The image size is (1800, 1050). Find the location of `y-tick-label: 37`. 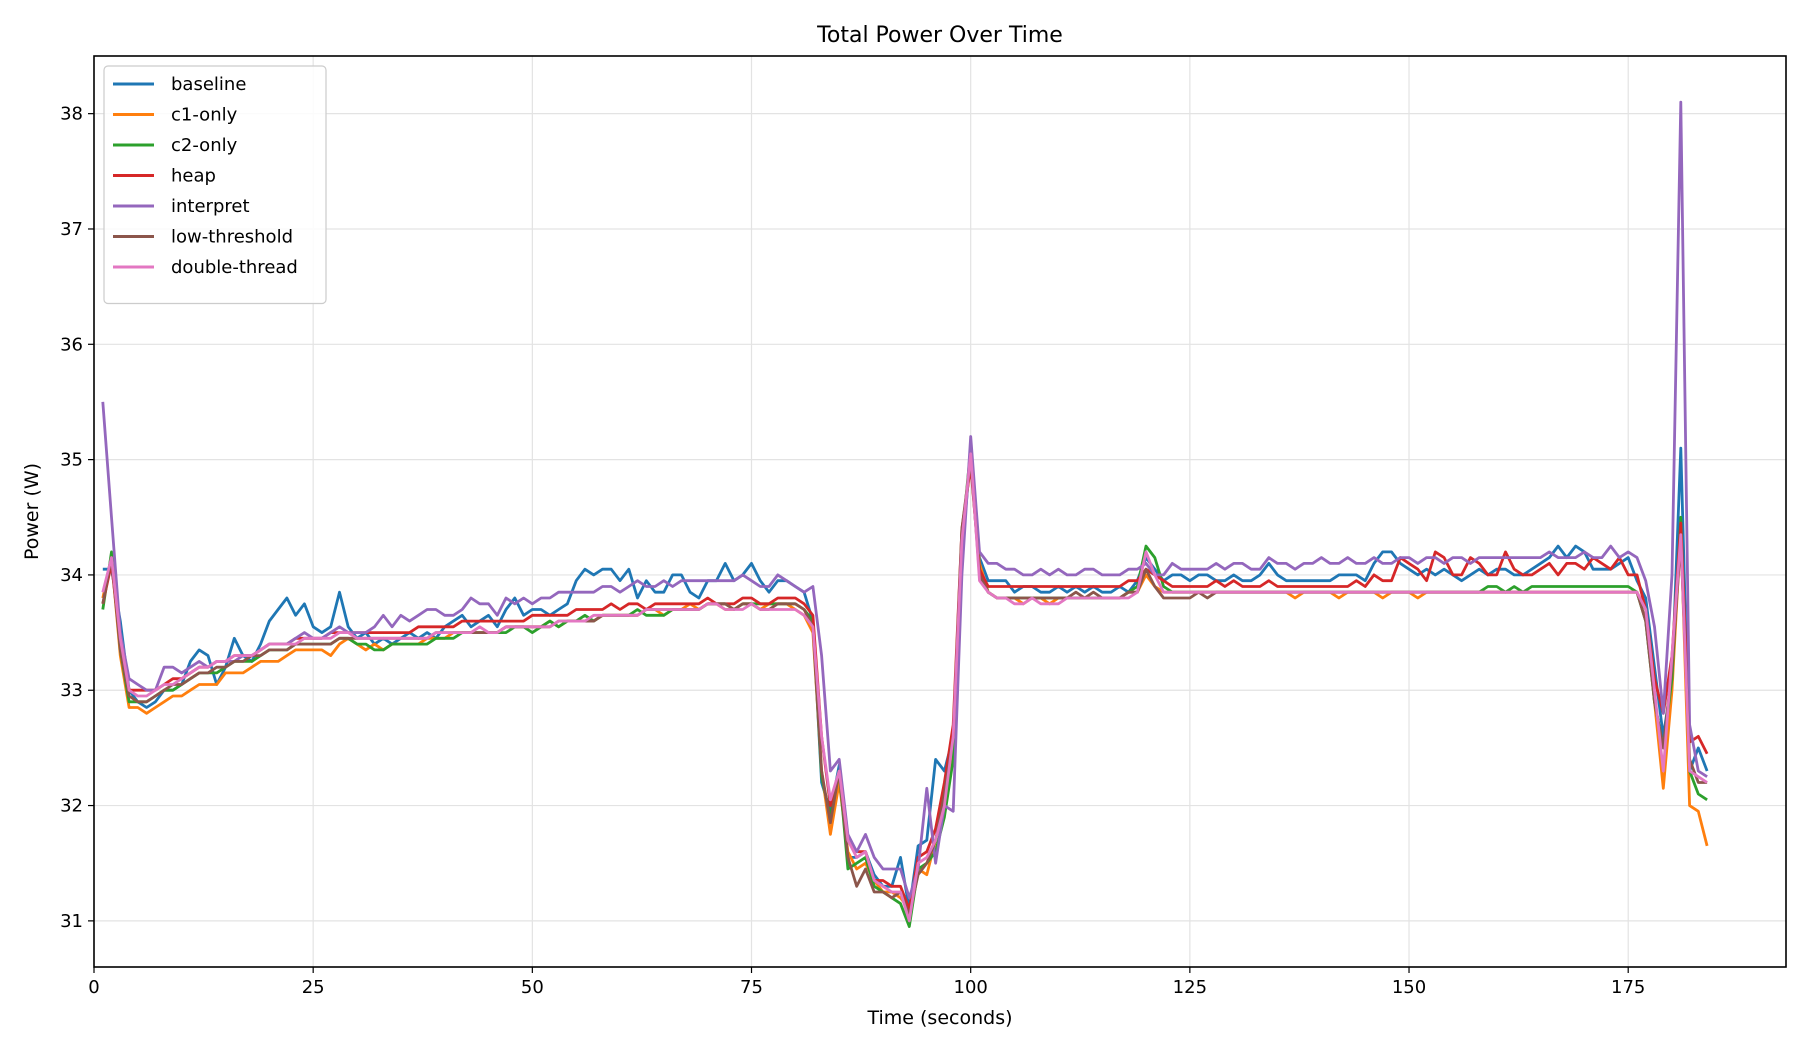

y-tick-label: 37 is located at coordinates (71, 229).